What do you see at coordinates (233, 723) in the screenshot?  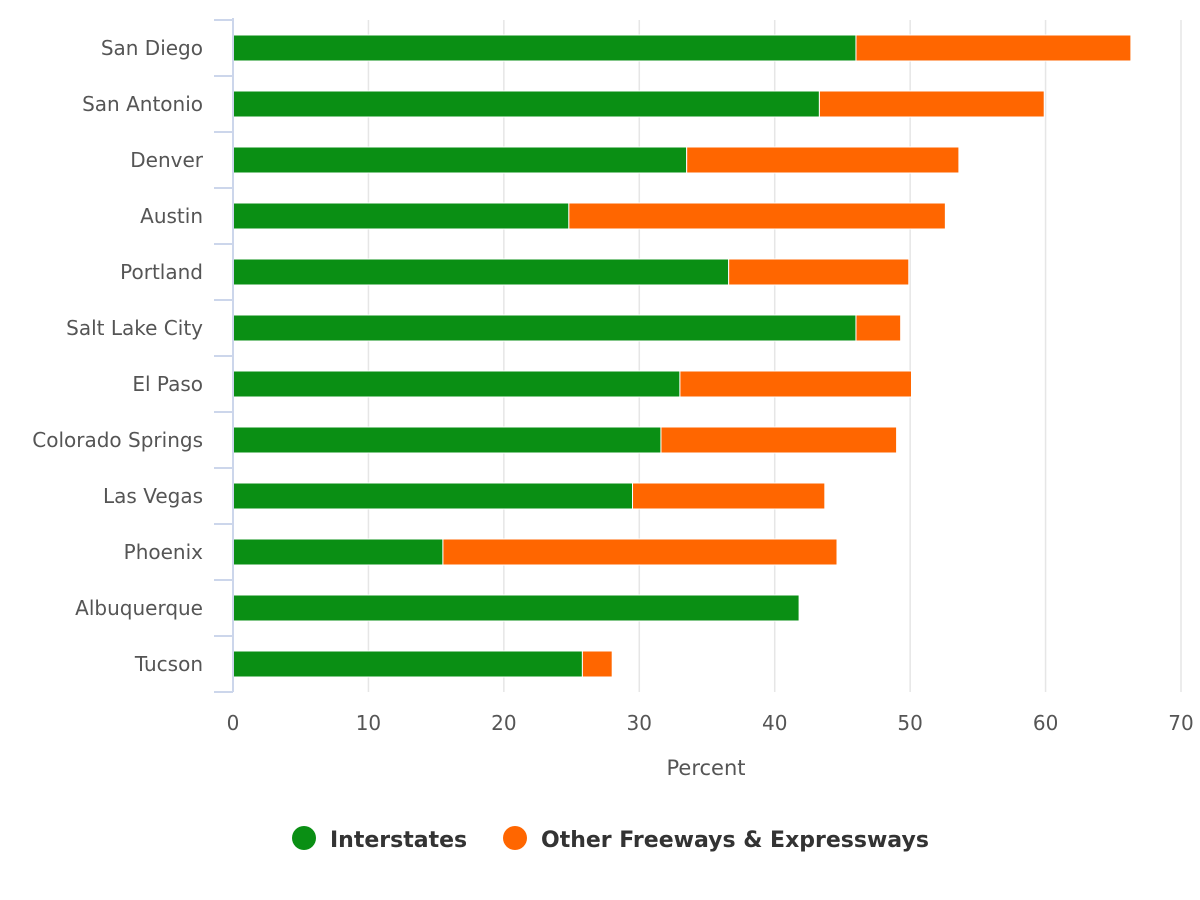 I see `x-tick-label: 0` at bounding box center [233, 723].